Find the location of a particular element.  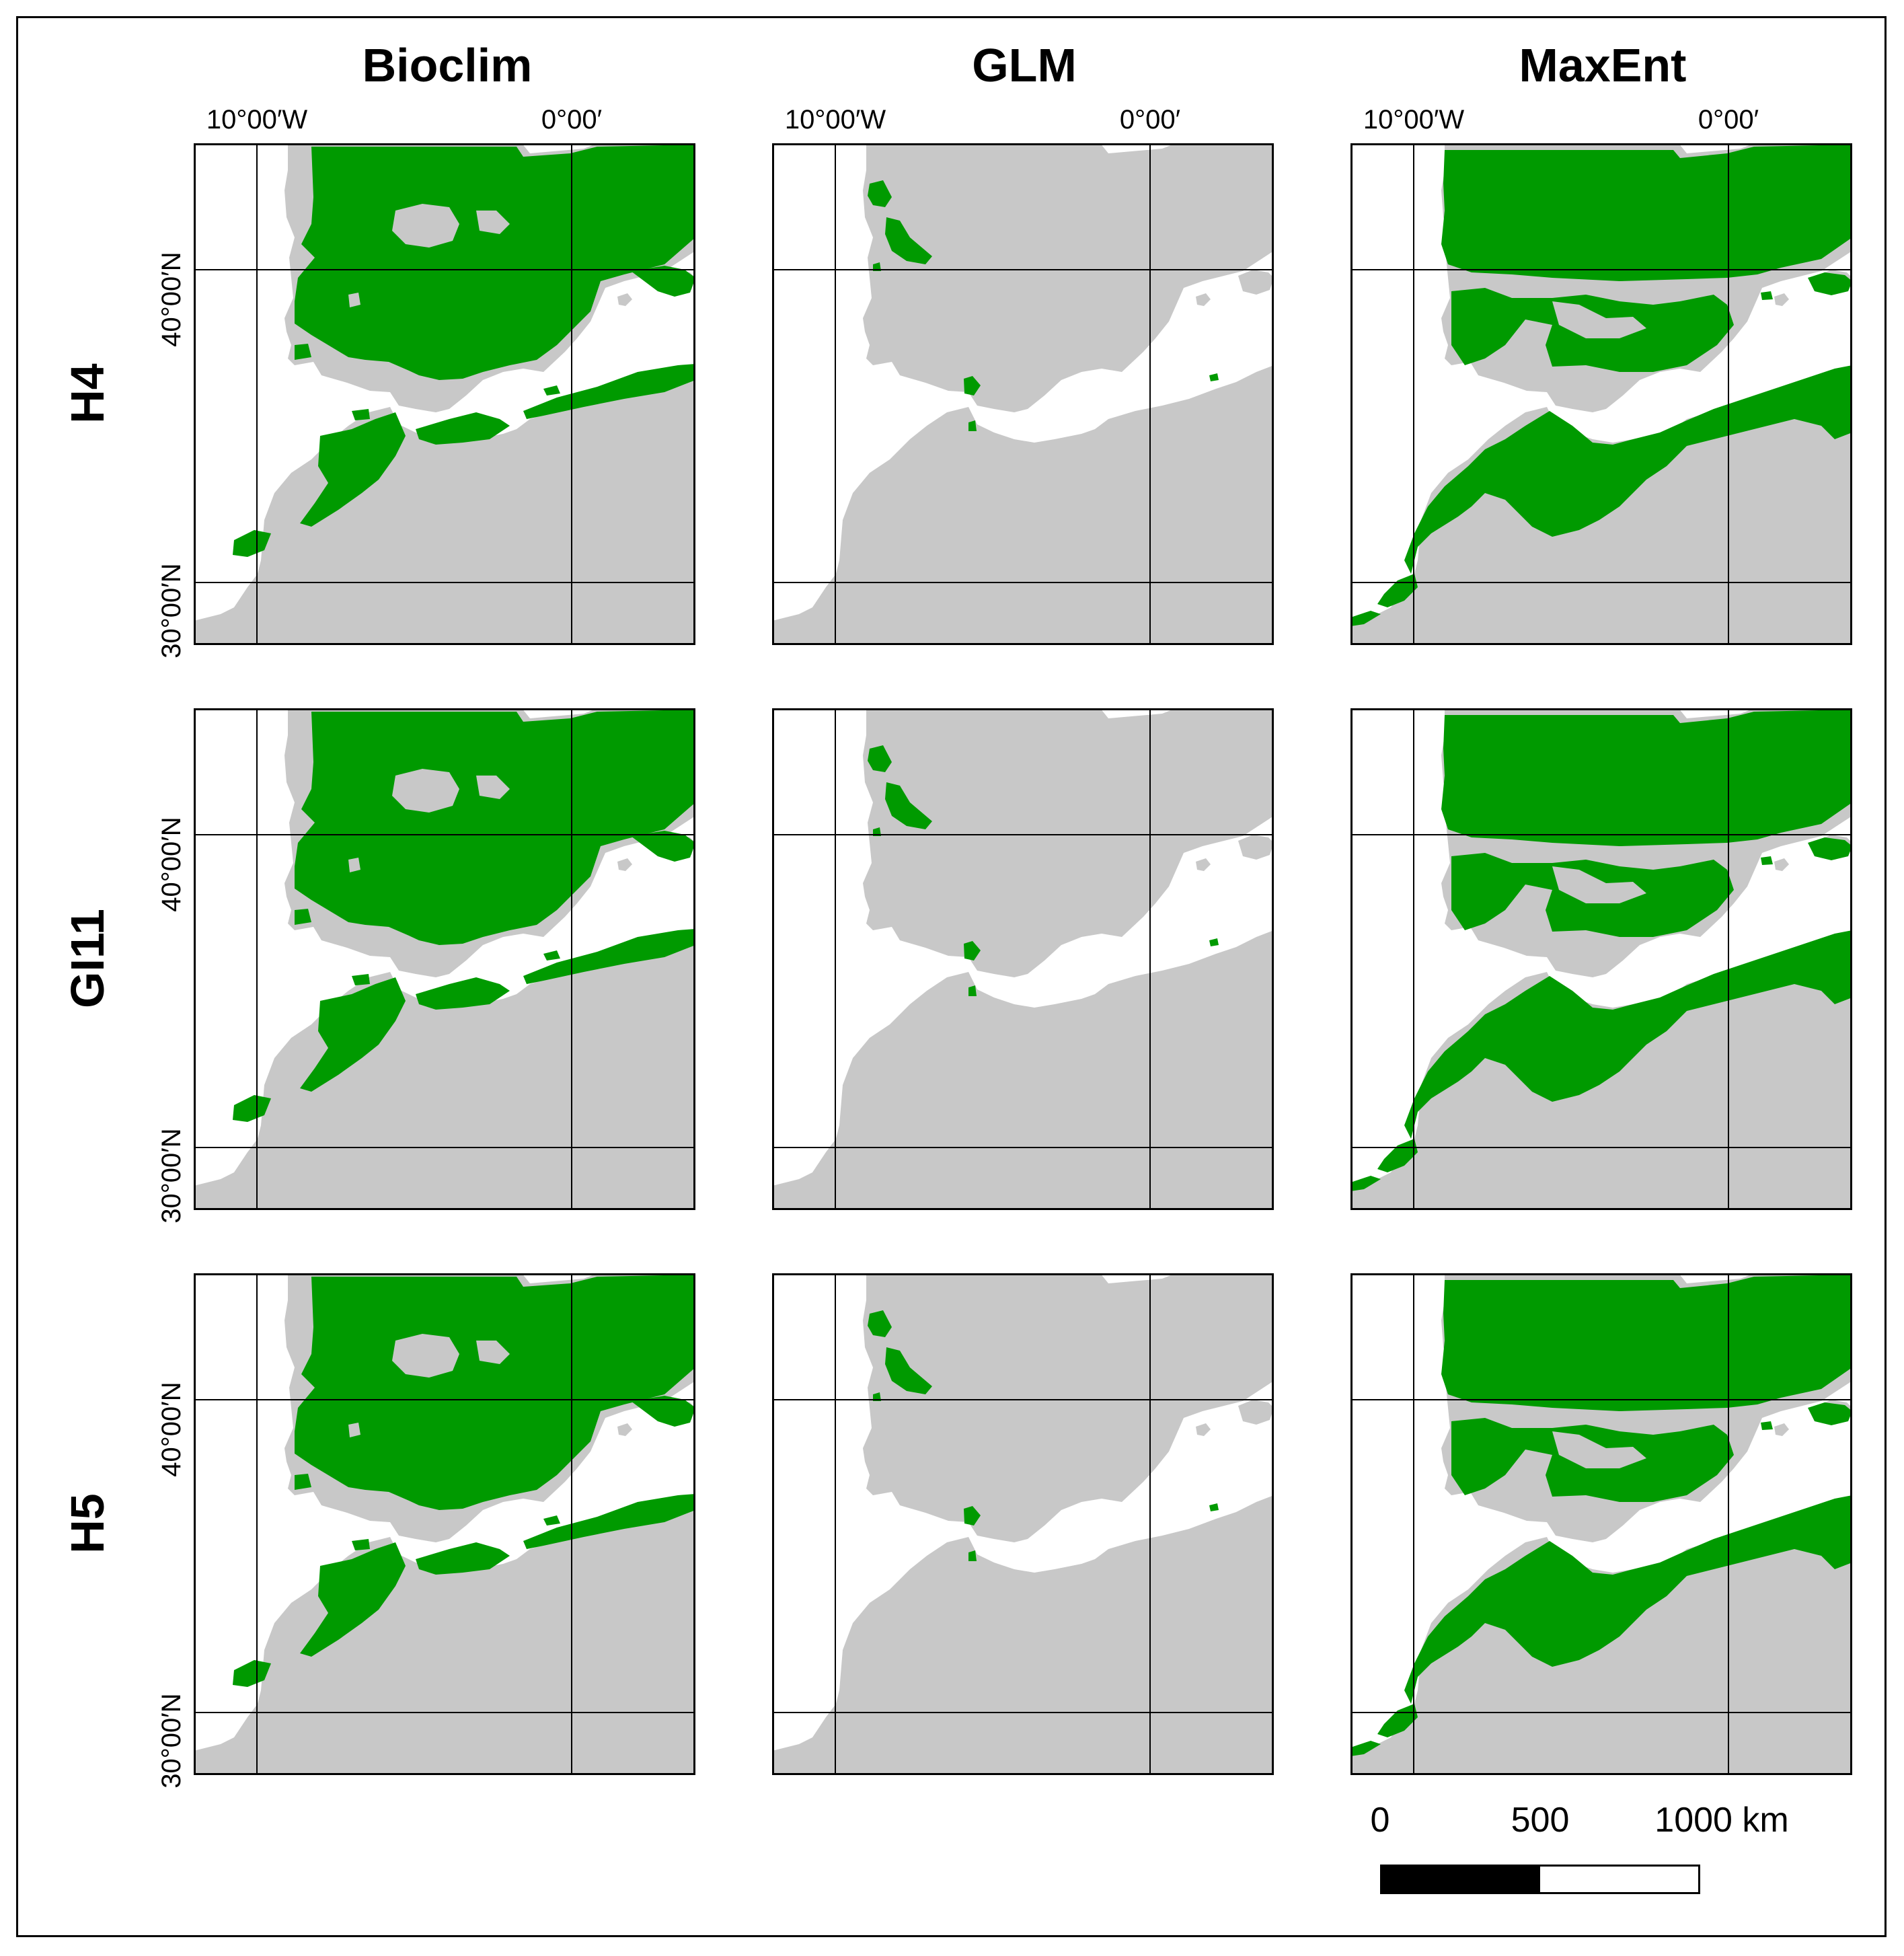

row-title-gi11: GI11 is located at coordinates (87, 958).